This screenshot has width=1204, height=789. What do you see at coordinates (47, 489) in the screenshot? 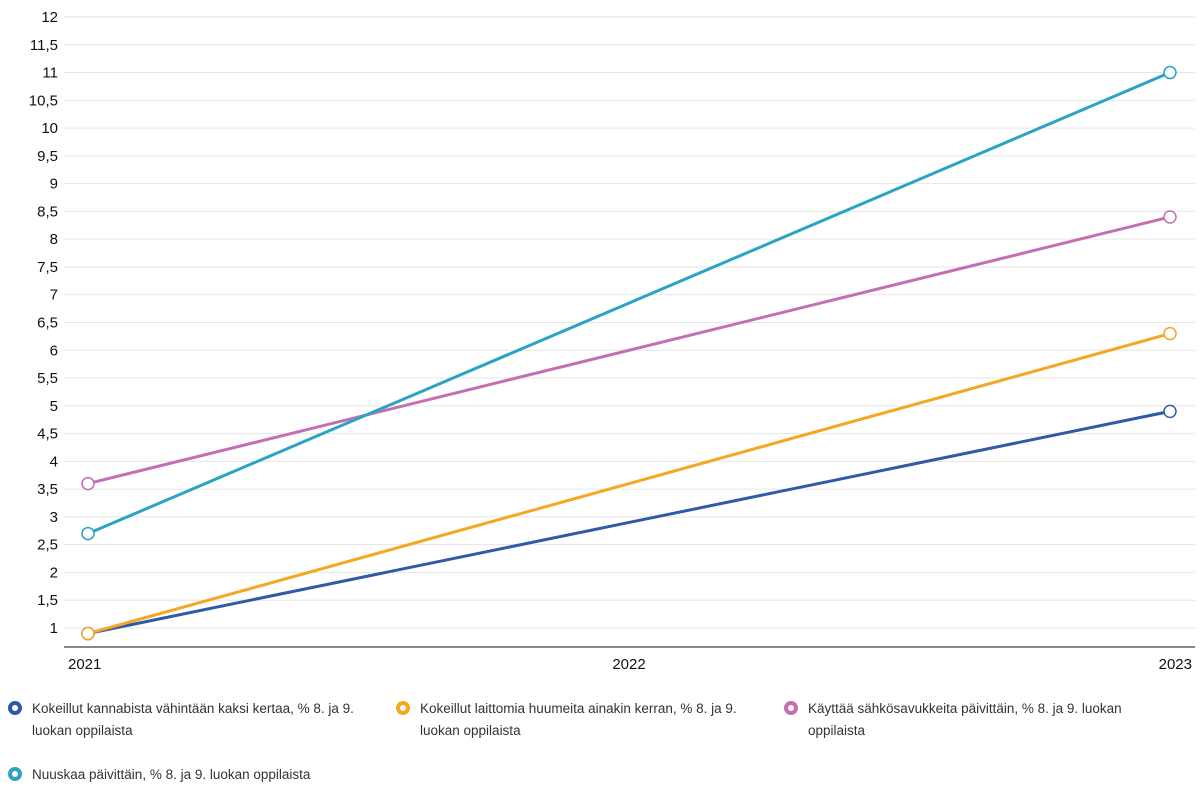
I see `y-tick-label: 3,5` at bounding box center [47, 489].